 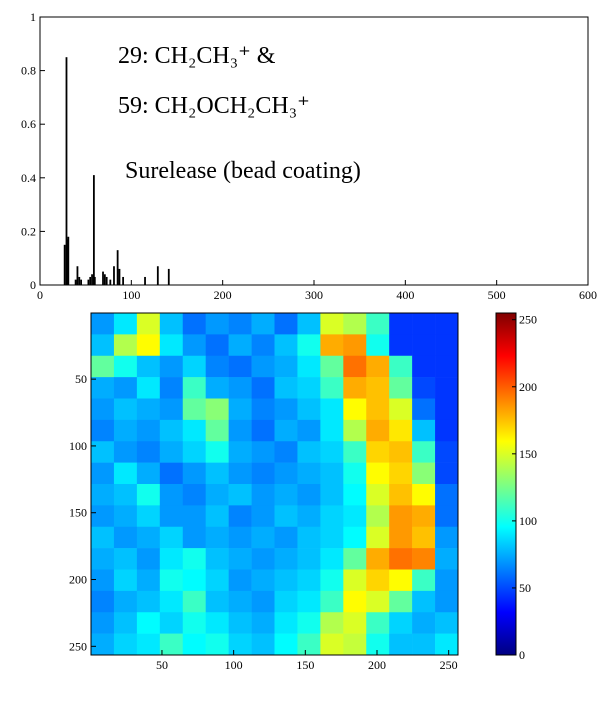 I want to click on annotation: Surelease (bead coating), so click(x=243, y=171).